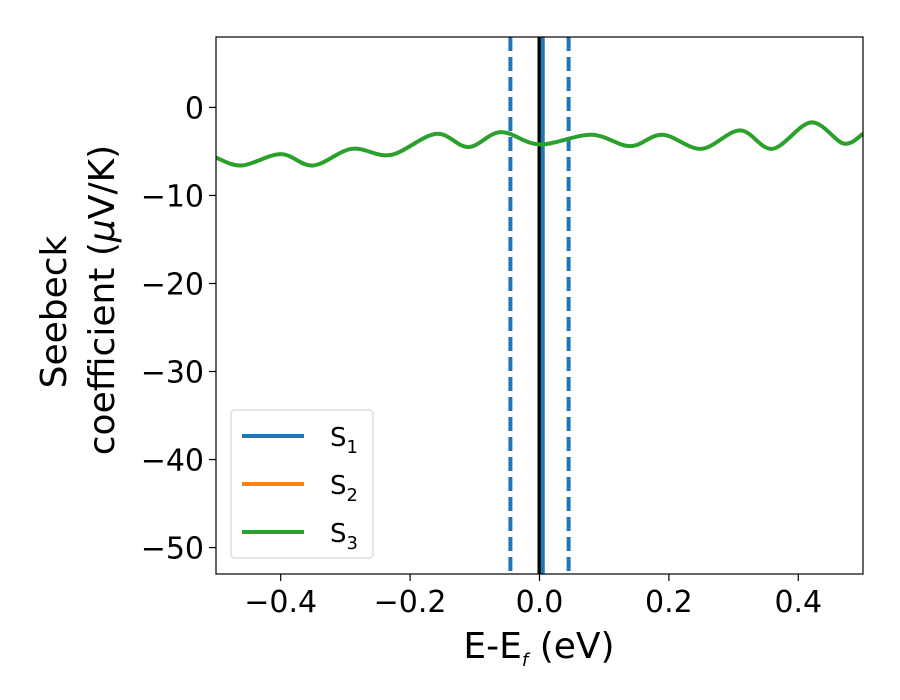 This screenshot has height=700, width=900. I want to click on x-tick-label: −0.2, so click(410, 602).